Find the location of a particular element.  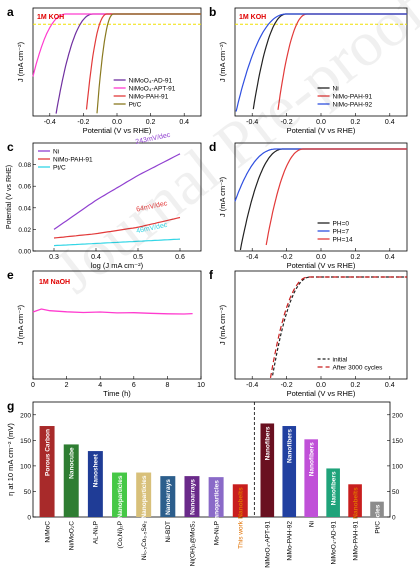

panel-a-legend-label: NiMoO₄-AD-91 is located at coordinates (151, 81).